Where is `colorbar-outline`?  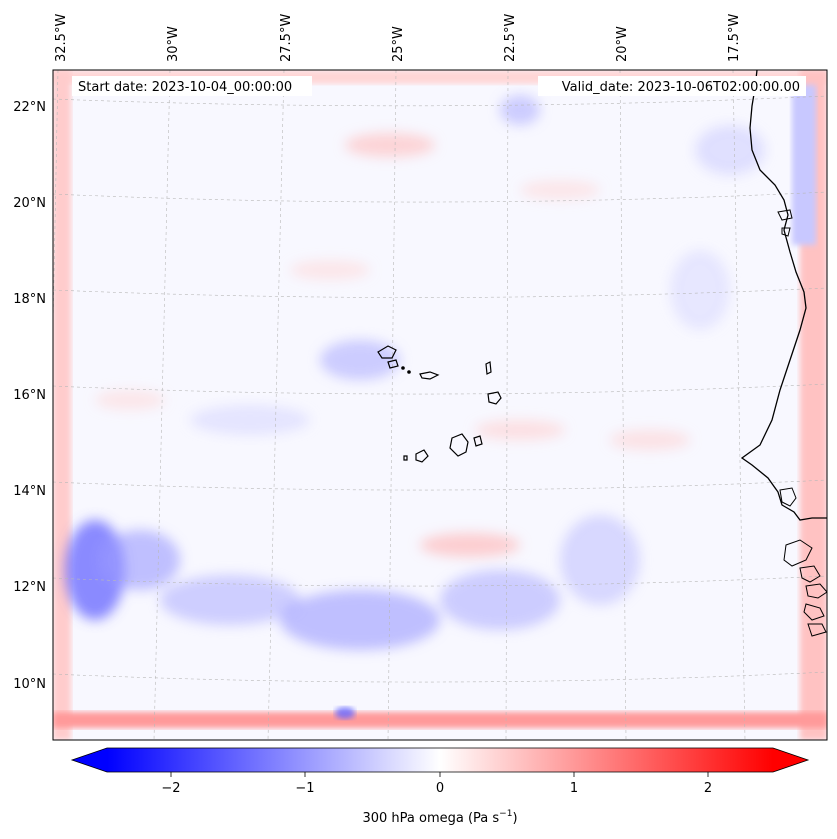 colorbar-outline is located at coordinates (440, 760).